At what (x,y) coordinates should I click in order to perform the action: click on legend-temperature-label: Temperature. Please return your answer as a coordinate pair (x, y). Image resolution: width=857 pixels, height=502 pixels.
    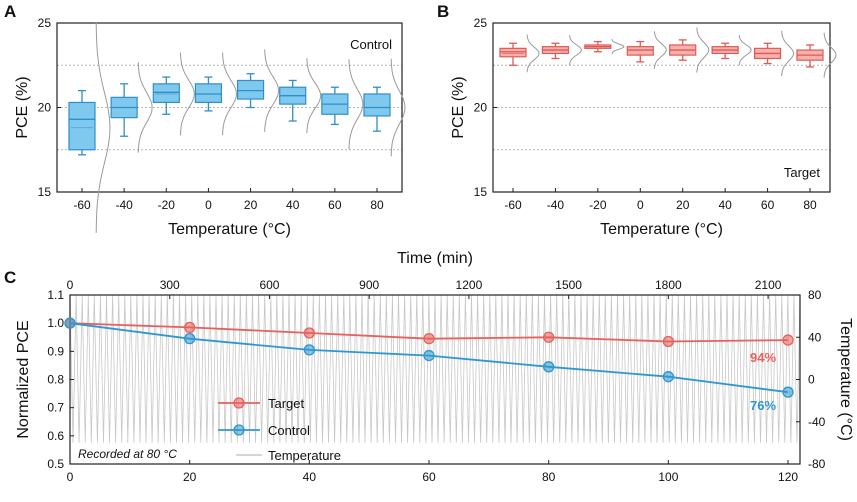
    Looking at the image, I should click on (304, 455).